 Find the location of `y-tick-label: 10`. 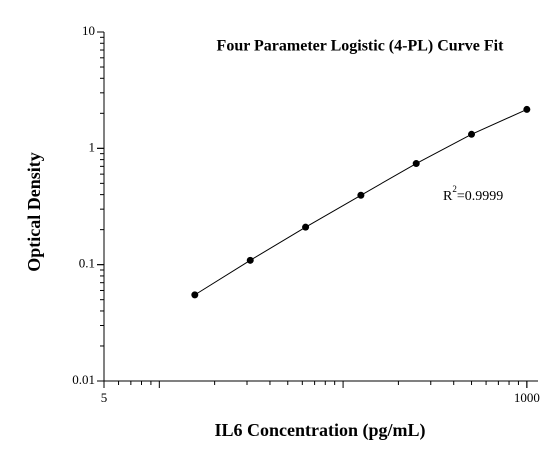

y-tick-label: 10 is located at coordinates (88, 30).